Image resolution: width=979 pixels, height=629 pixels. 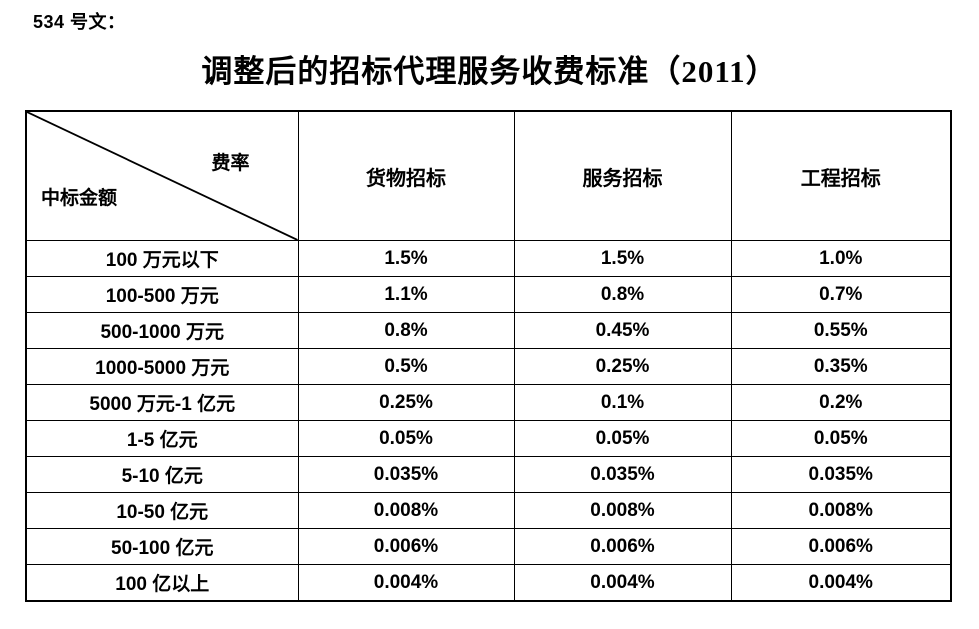 I want to click on table-row: 1000-5000 万元 0.5% 0.25% 0.35%, so click(x=488, y=366).